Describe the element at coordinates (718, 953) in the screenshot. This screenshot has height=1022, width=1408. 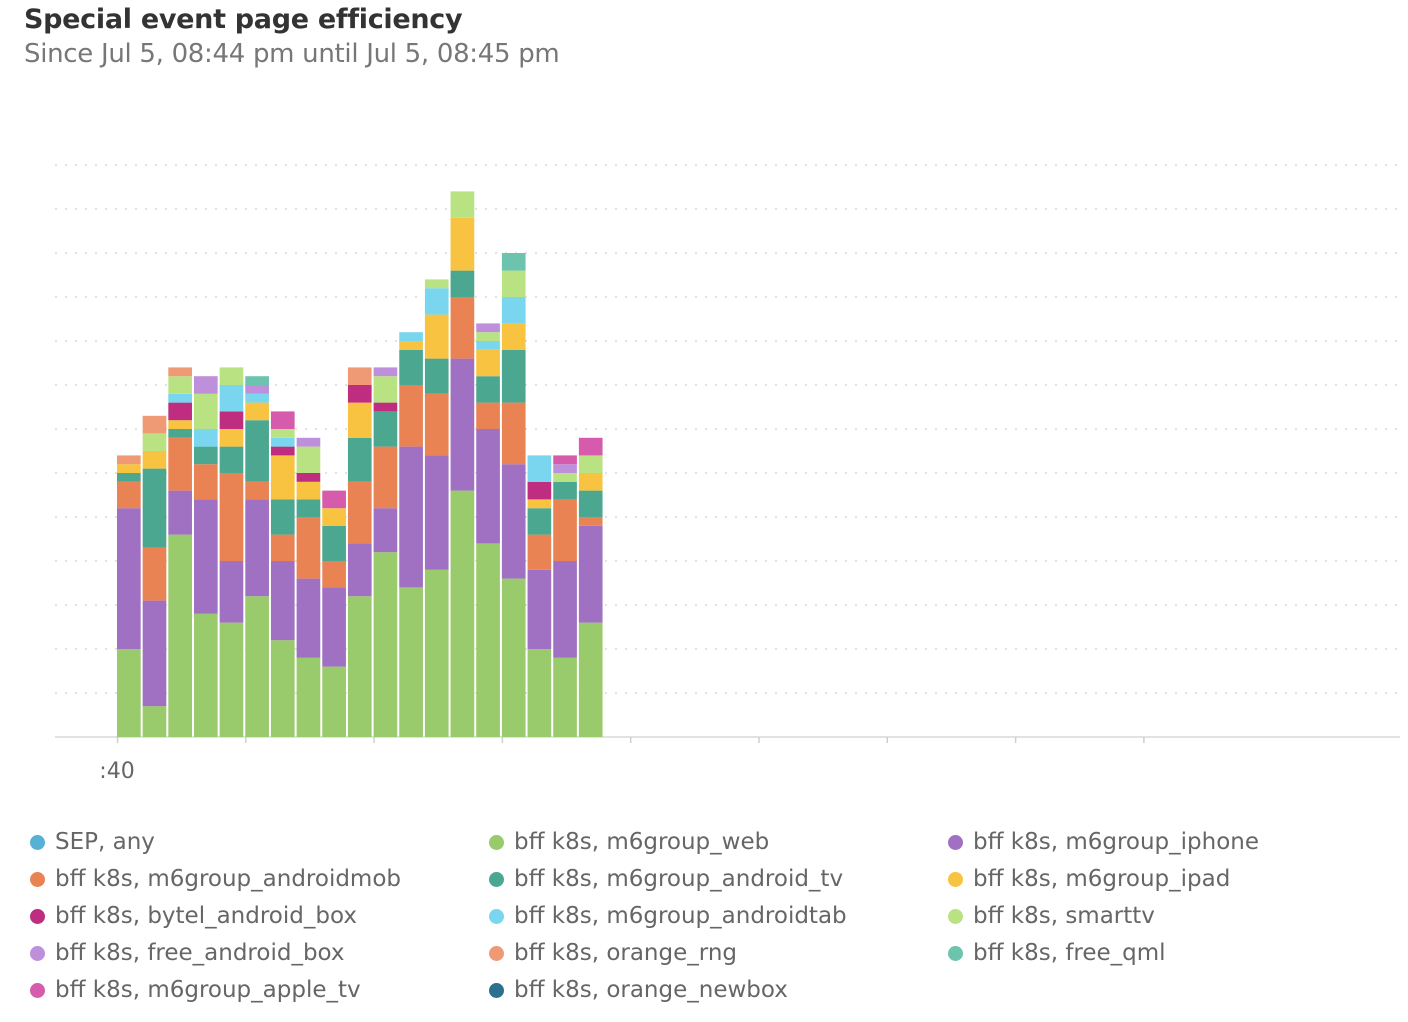
I see `legend-item: bff k8s, orange_rng` at that location.